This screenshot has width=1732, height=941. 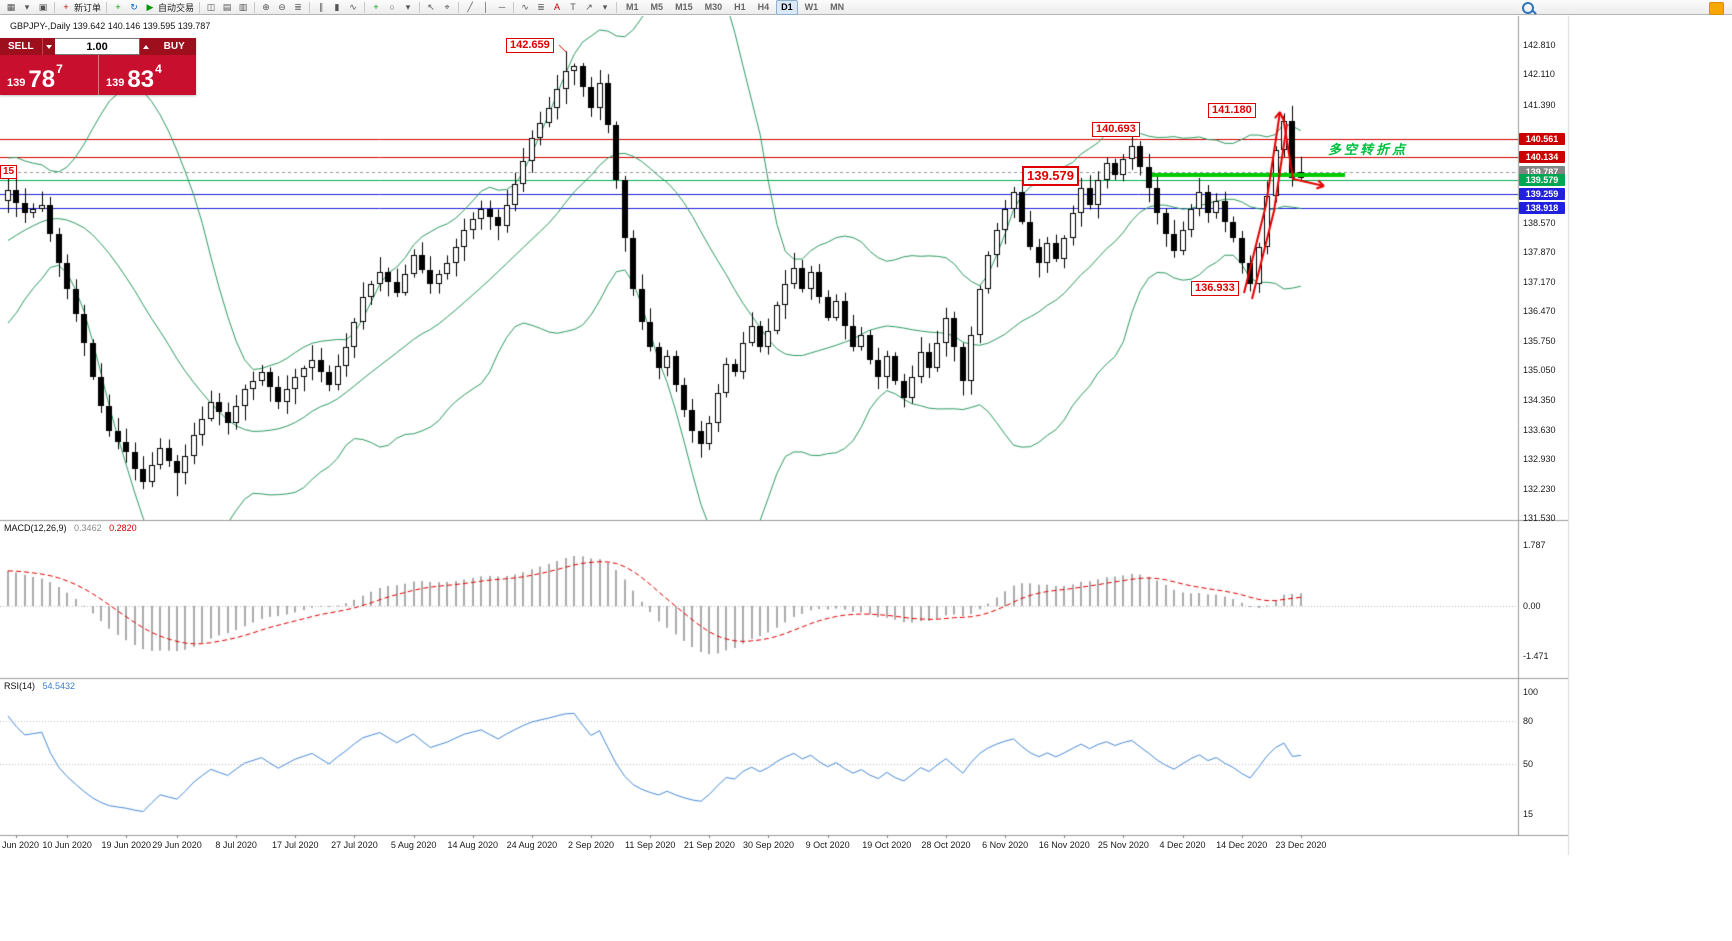 What do you see at coordinates (541, 7) in the screenshot?
I see `fibonacci-icon: ≣` at bounding box center [541, 7].